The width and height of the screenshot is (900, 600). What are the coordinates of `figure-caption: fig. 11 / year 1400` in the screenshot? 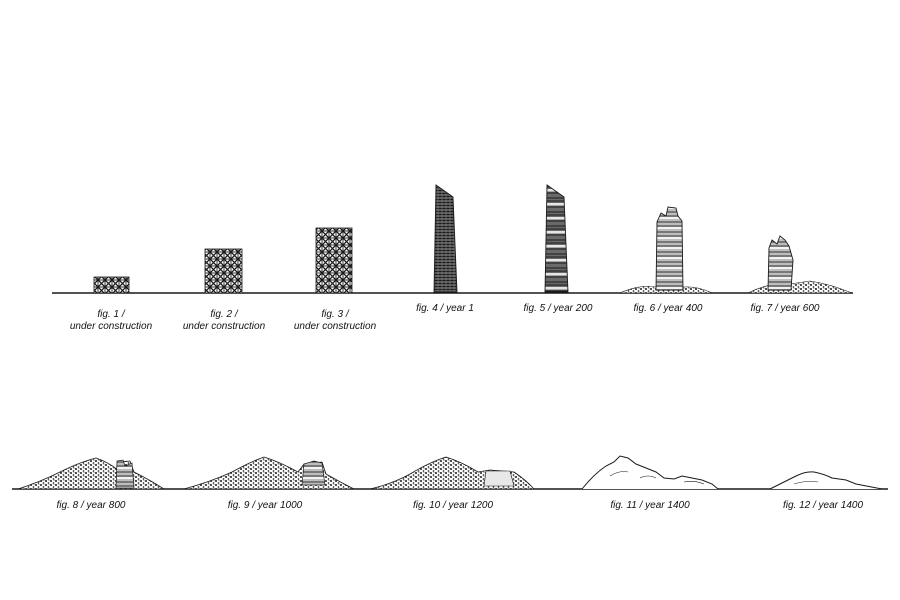 It's located at (649, 506).